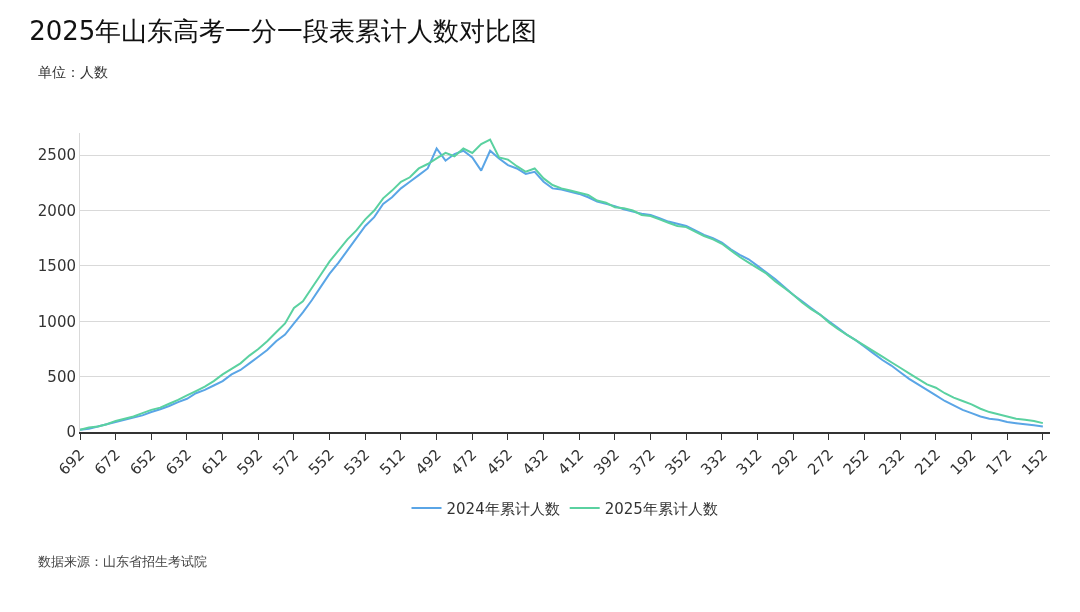 The width and height of the screenshot is (1080, 612). I want to click on y-tick-label: 1000, so click(56, 321).